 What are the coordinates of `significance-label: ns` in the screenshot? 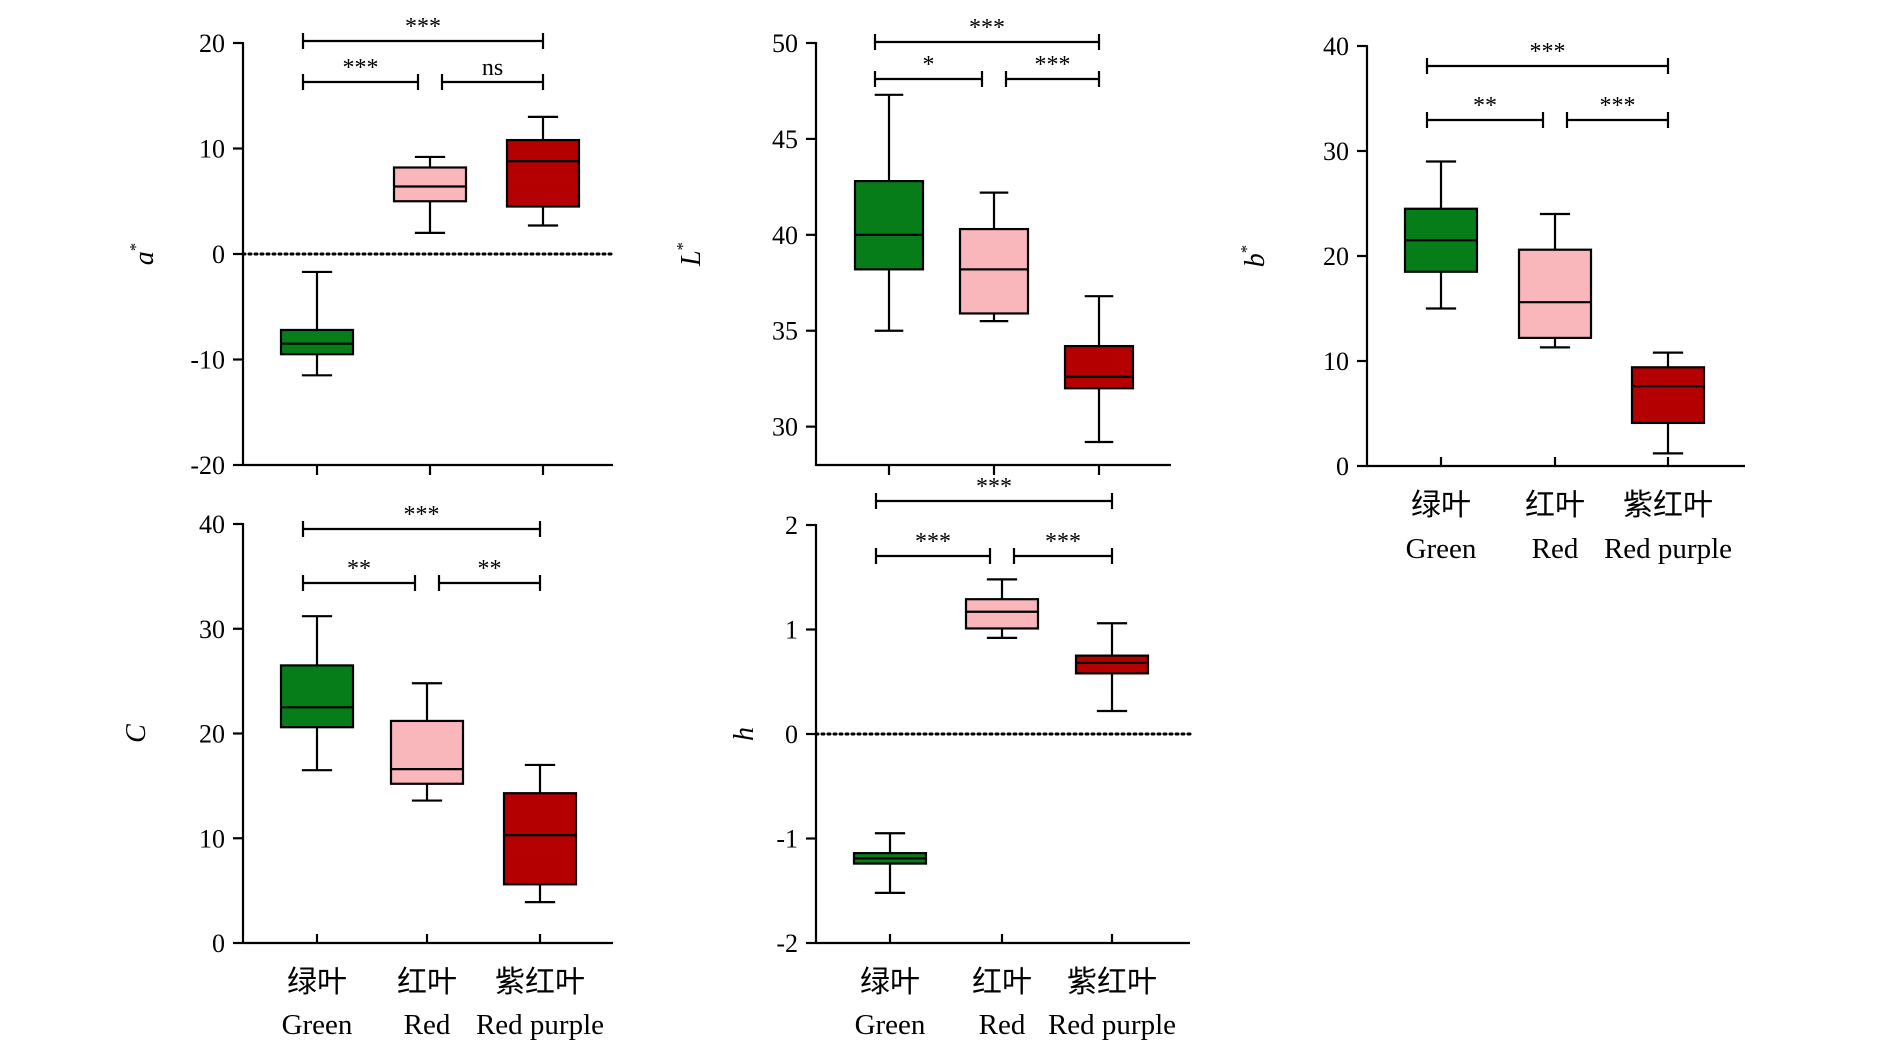 It's located at (492, 68).